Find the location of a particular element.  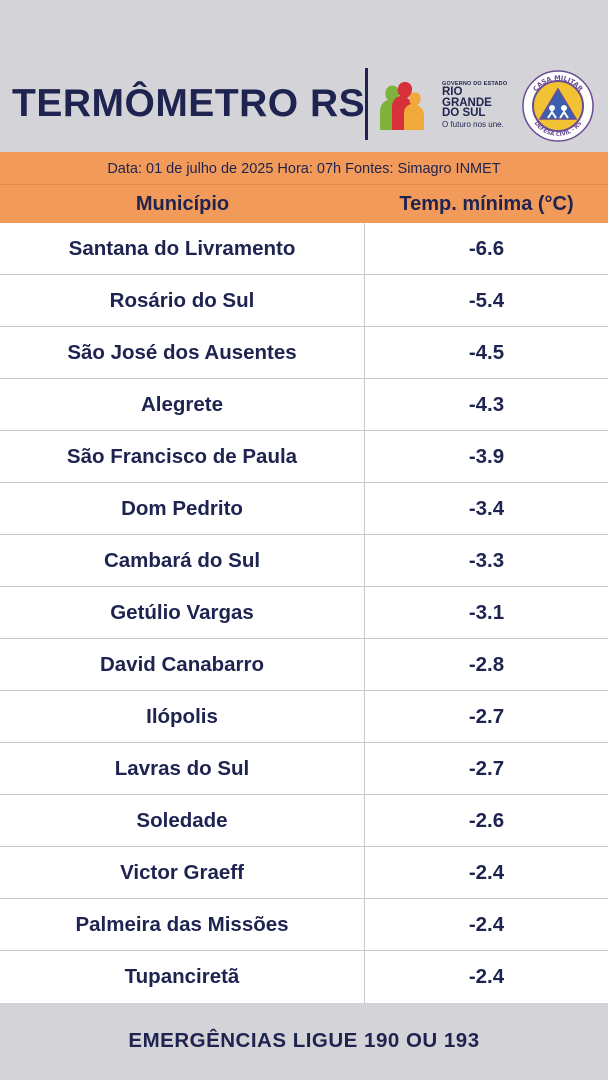

municipality-cell: Soledade is located at coordinates (182, 820).